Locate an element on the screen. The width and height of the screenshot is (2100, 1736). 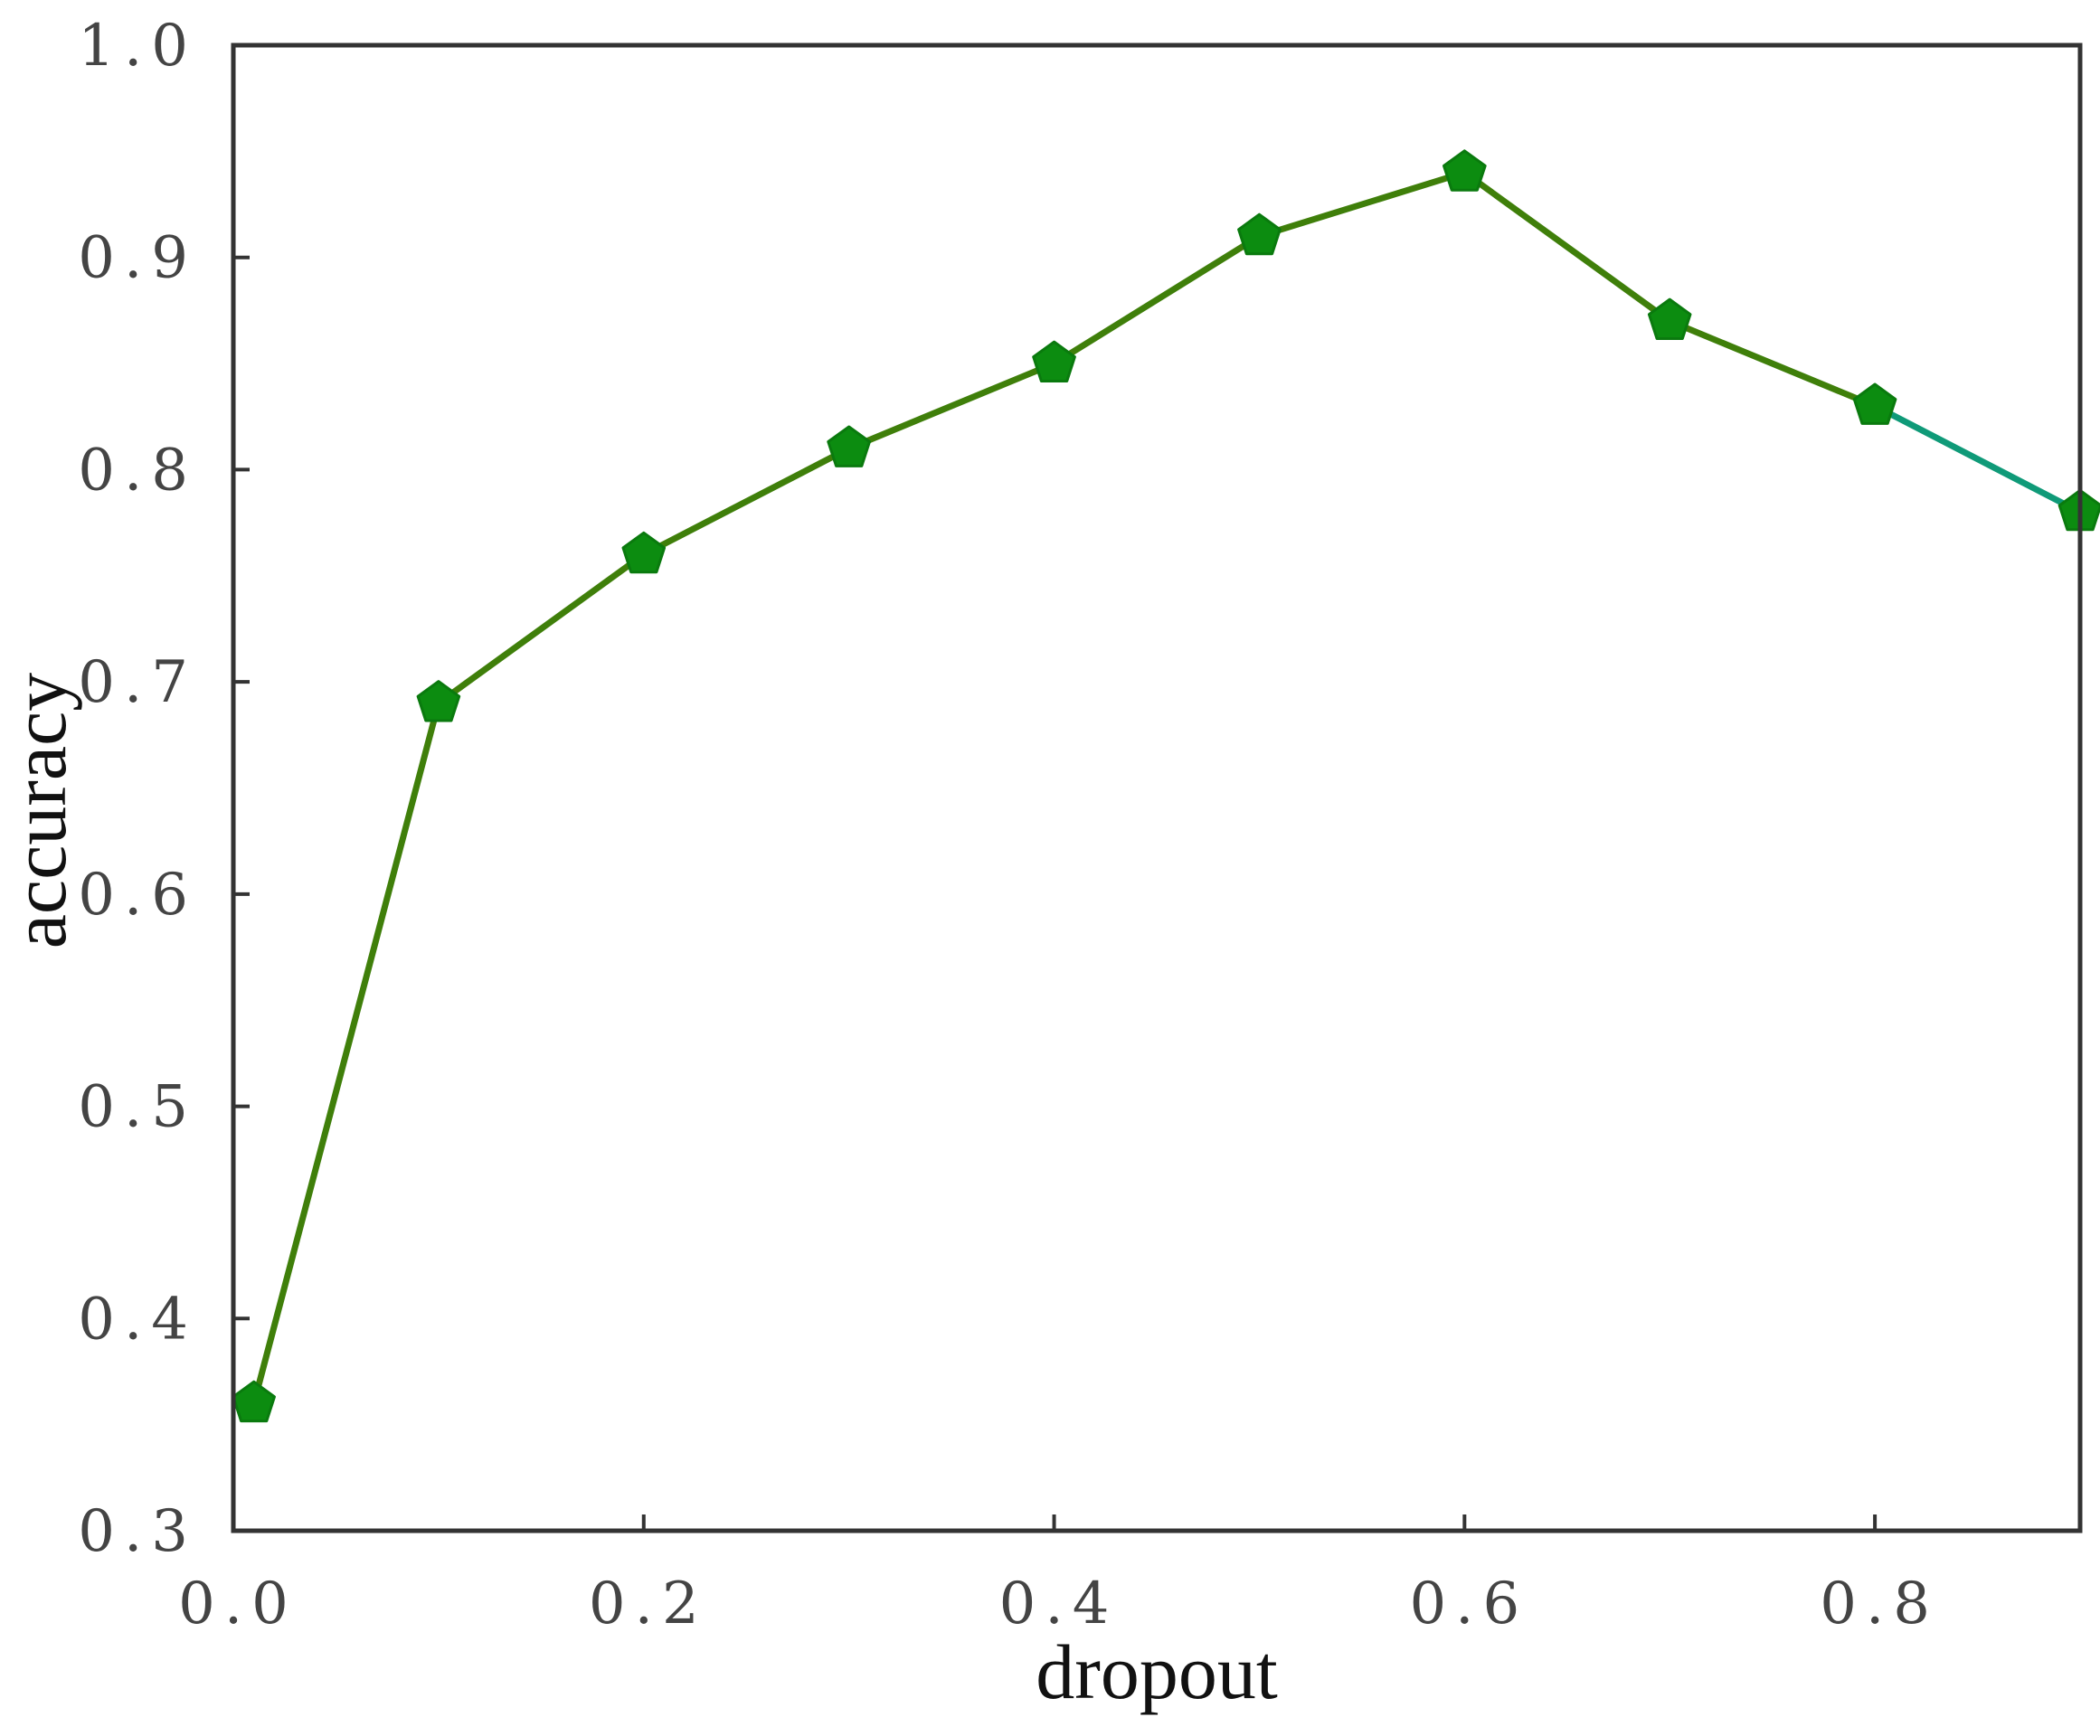
y-tick-label: 0.3 is located at coordinates (137, 1531).